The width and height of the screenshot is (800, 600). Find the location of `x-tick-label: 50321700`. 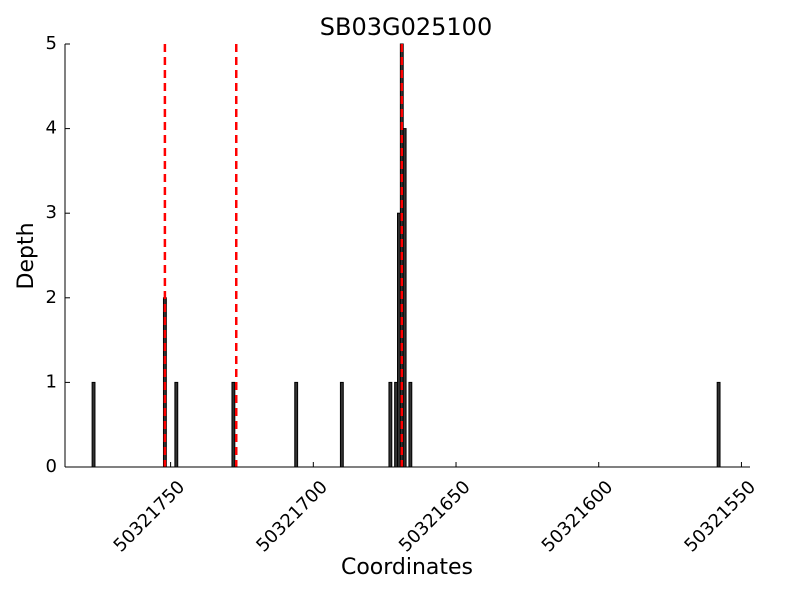

x-tick-label: 50321700 is located at coordinates (292, 517).